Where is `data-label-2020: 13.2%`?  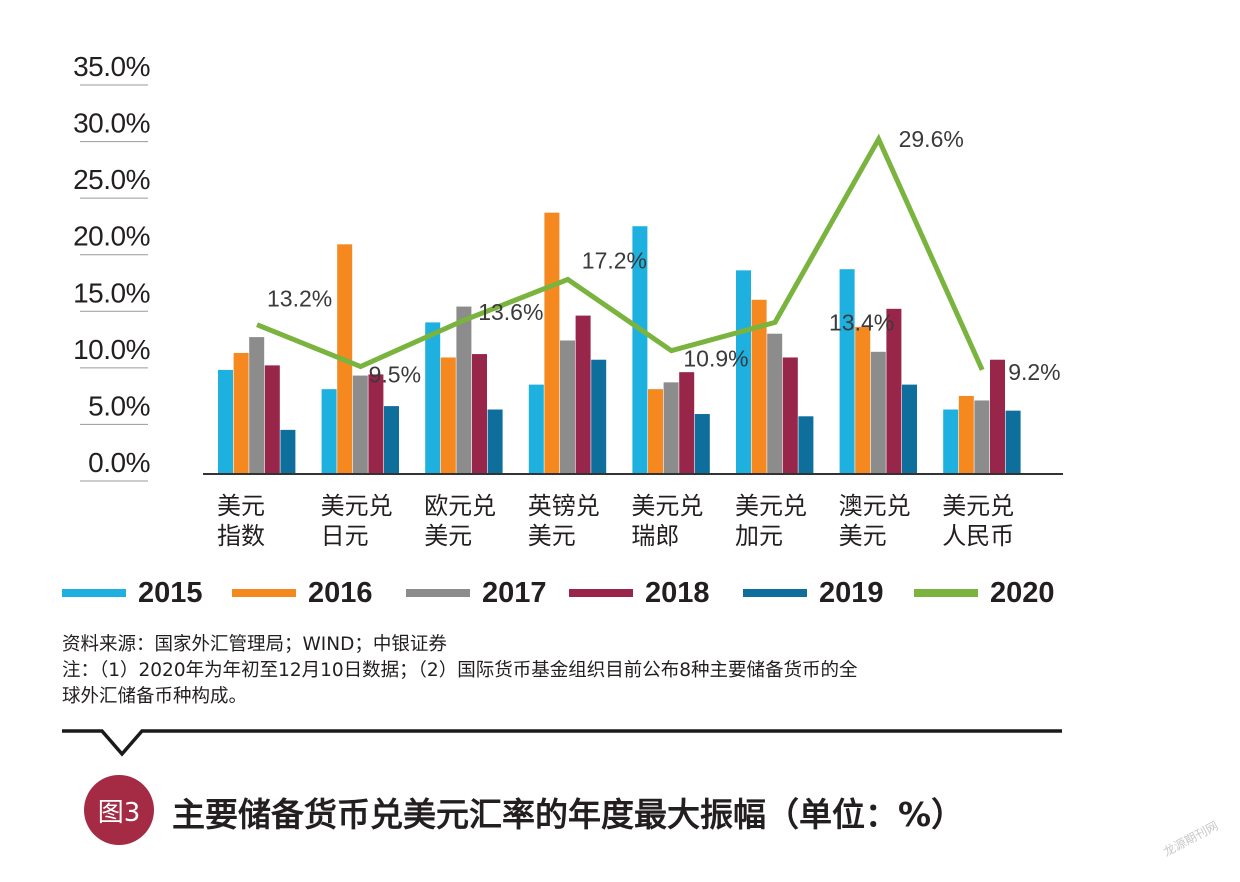
data-label-2020: 13.2% is located at coordinates (299, 299).